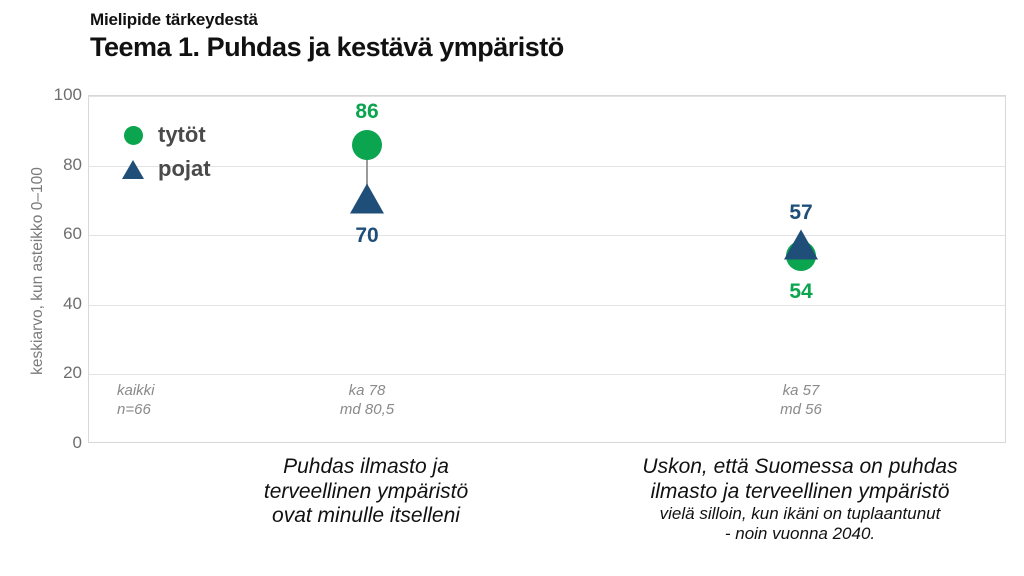 The height and width of the screenshot is (576, 1024). What do you see at coordinates (366, 516) in the screenshot?
I see `category-line: ovat minulle itselleni` at bounding box center [366, 516].